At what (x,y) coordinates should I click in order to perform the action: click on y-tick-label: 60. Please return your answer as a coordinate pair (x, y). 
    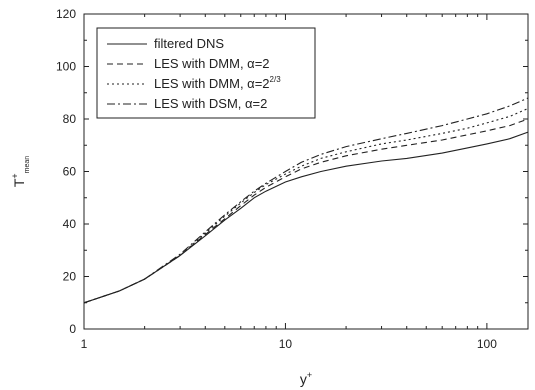
    Looking at the image, I should click on (70, 172).